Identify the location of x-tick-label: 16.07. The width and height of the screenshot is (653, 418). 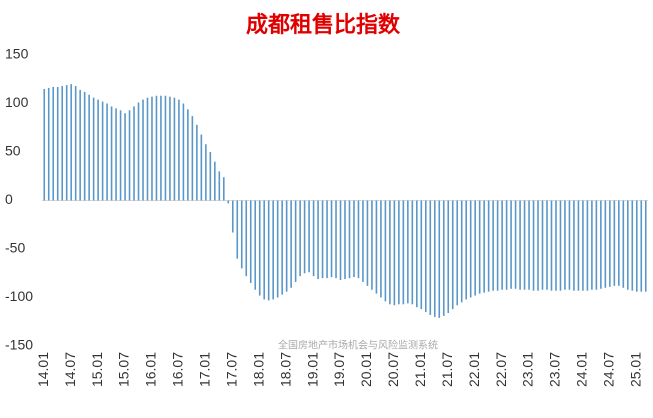
(178, 369).